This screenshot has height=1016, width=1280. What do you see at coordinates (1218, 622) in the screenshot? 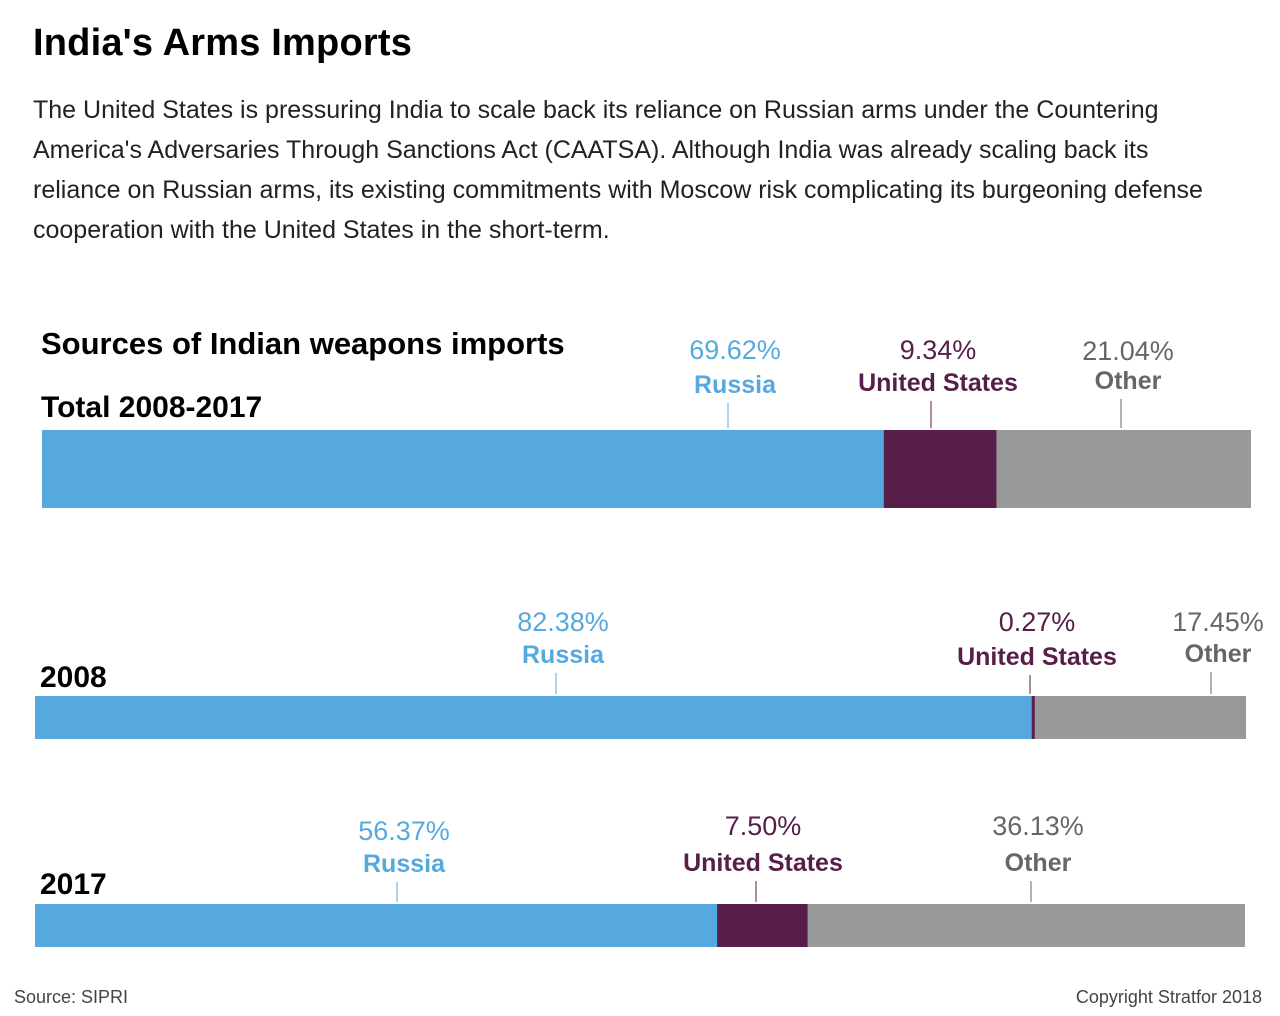
I see `data-label-value: 17.45%` at bounding box center [1218, 622].